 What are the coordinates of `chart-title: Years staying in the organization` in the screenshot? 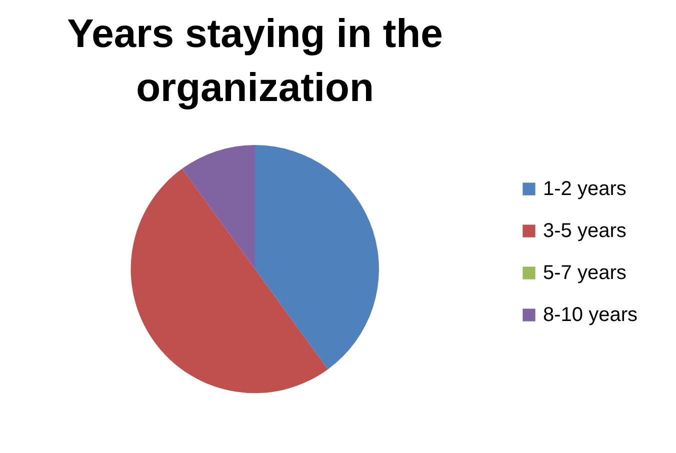 It's located at (255, 61).